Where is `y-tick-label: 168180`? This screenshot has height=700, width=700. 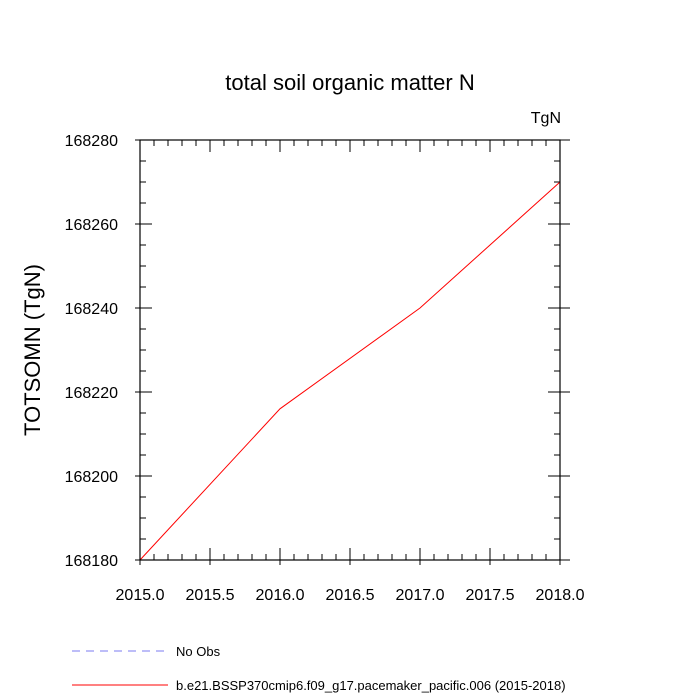
y-tick-label: 168180 is located at coordinates (91, 561).